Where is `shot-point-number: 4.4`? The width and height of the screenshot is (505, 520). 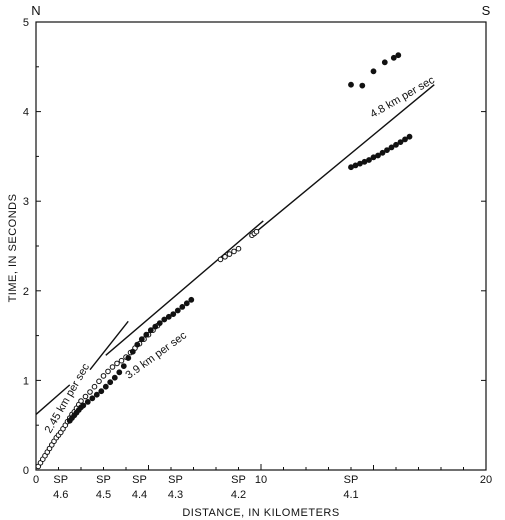 shot-point-number: 4.4 is located at coordinates (139, 495).